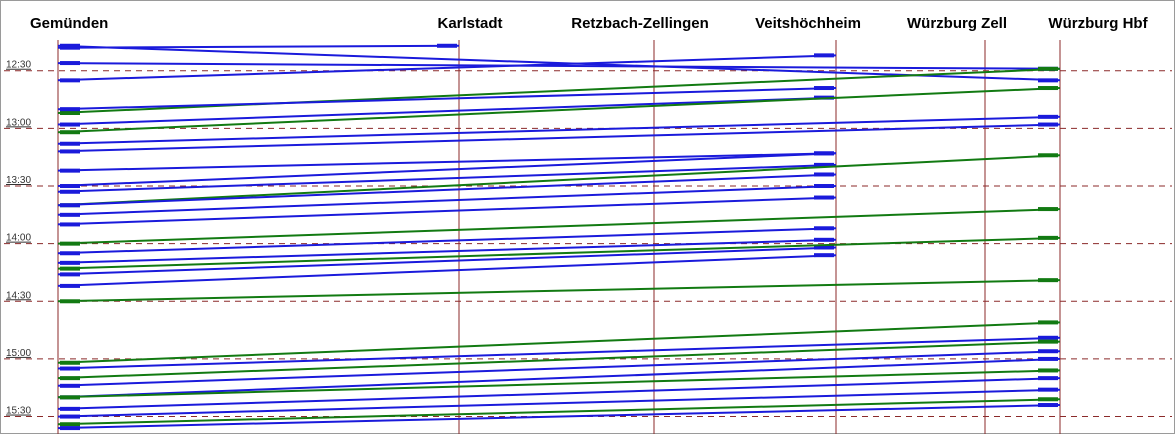 The height and width of the screenshot is (434, 1175). What do you see at coordinates (18, 238) in the screenshot?
I see `time-tick-label: 14:00` at bounding box center [18, 238].